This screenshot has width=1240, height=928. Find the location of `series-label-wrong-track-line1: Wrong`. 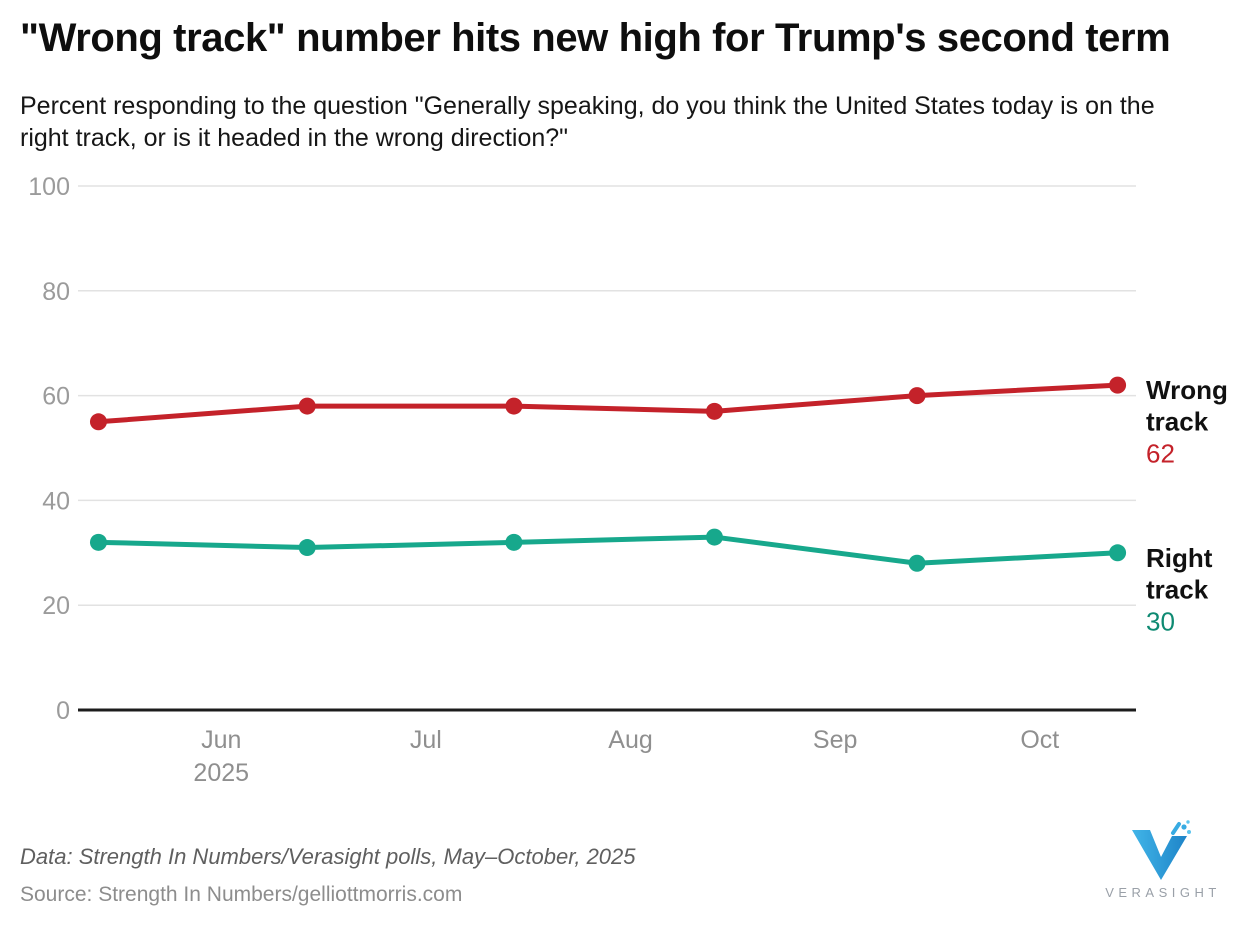

series-label-wrong-track-line1: Wrong is located at coordinates (1187, 390).